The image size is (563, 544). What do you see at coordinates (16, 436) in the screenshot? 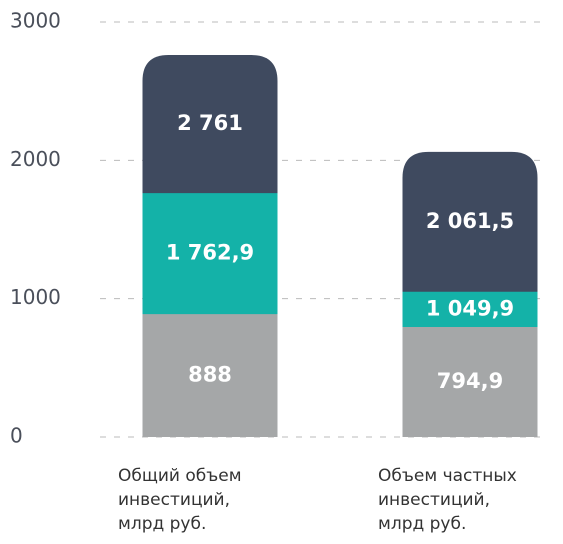
I see `y-tick-label: 0` at bounding box center [16, 436].